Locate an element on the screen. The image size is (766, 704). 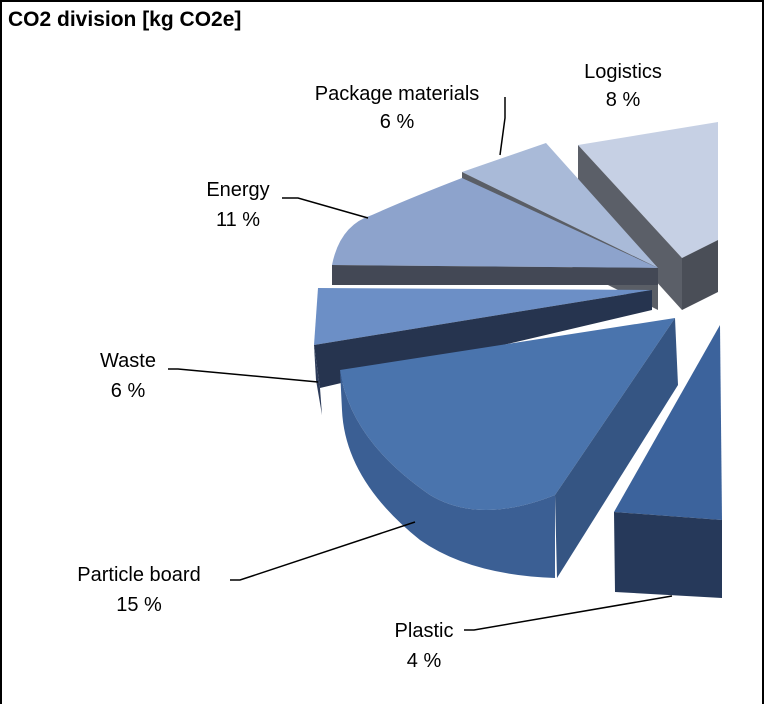
label-plastic-value: 4 % is located at coordinates (424, 661).